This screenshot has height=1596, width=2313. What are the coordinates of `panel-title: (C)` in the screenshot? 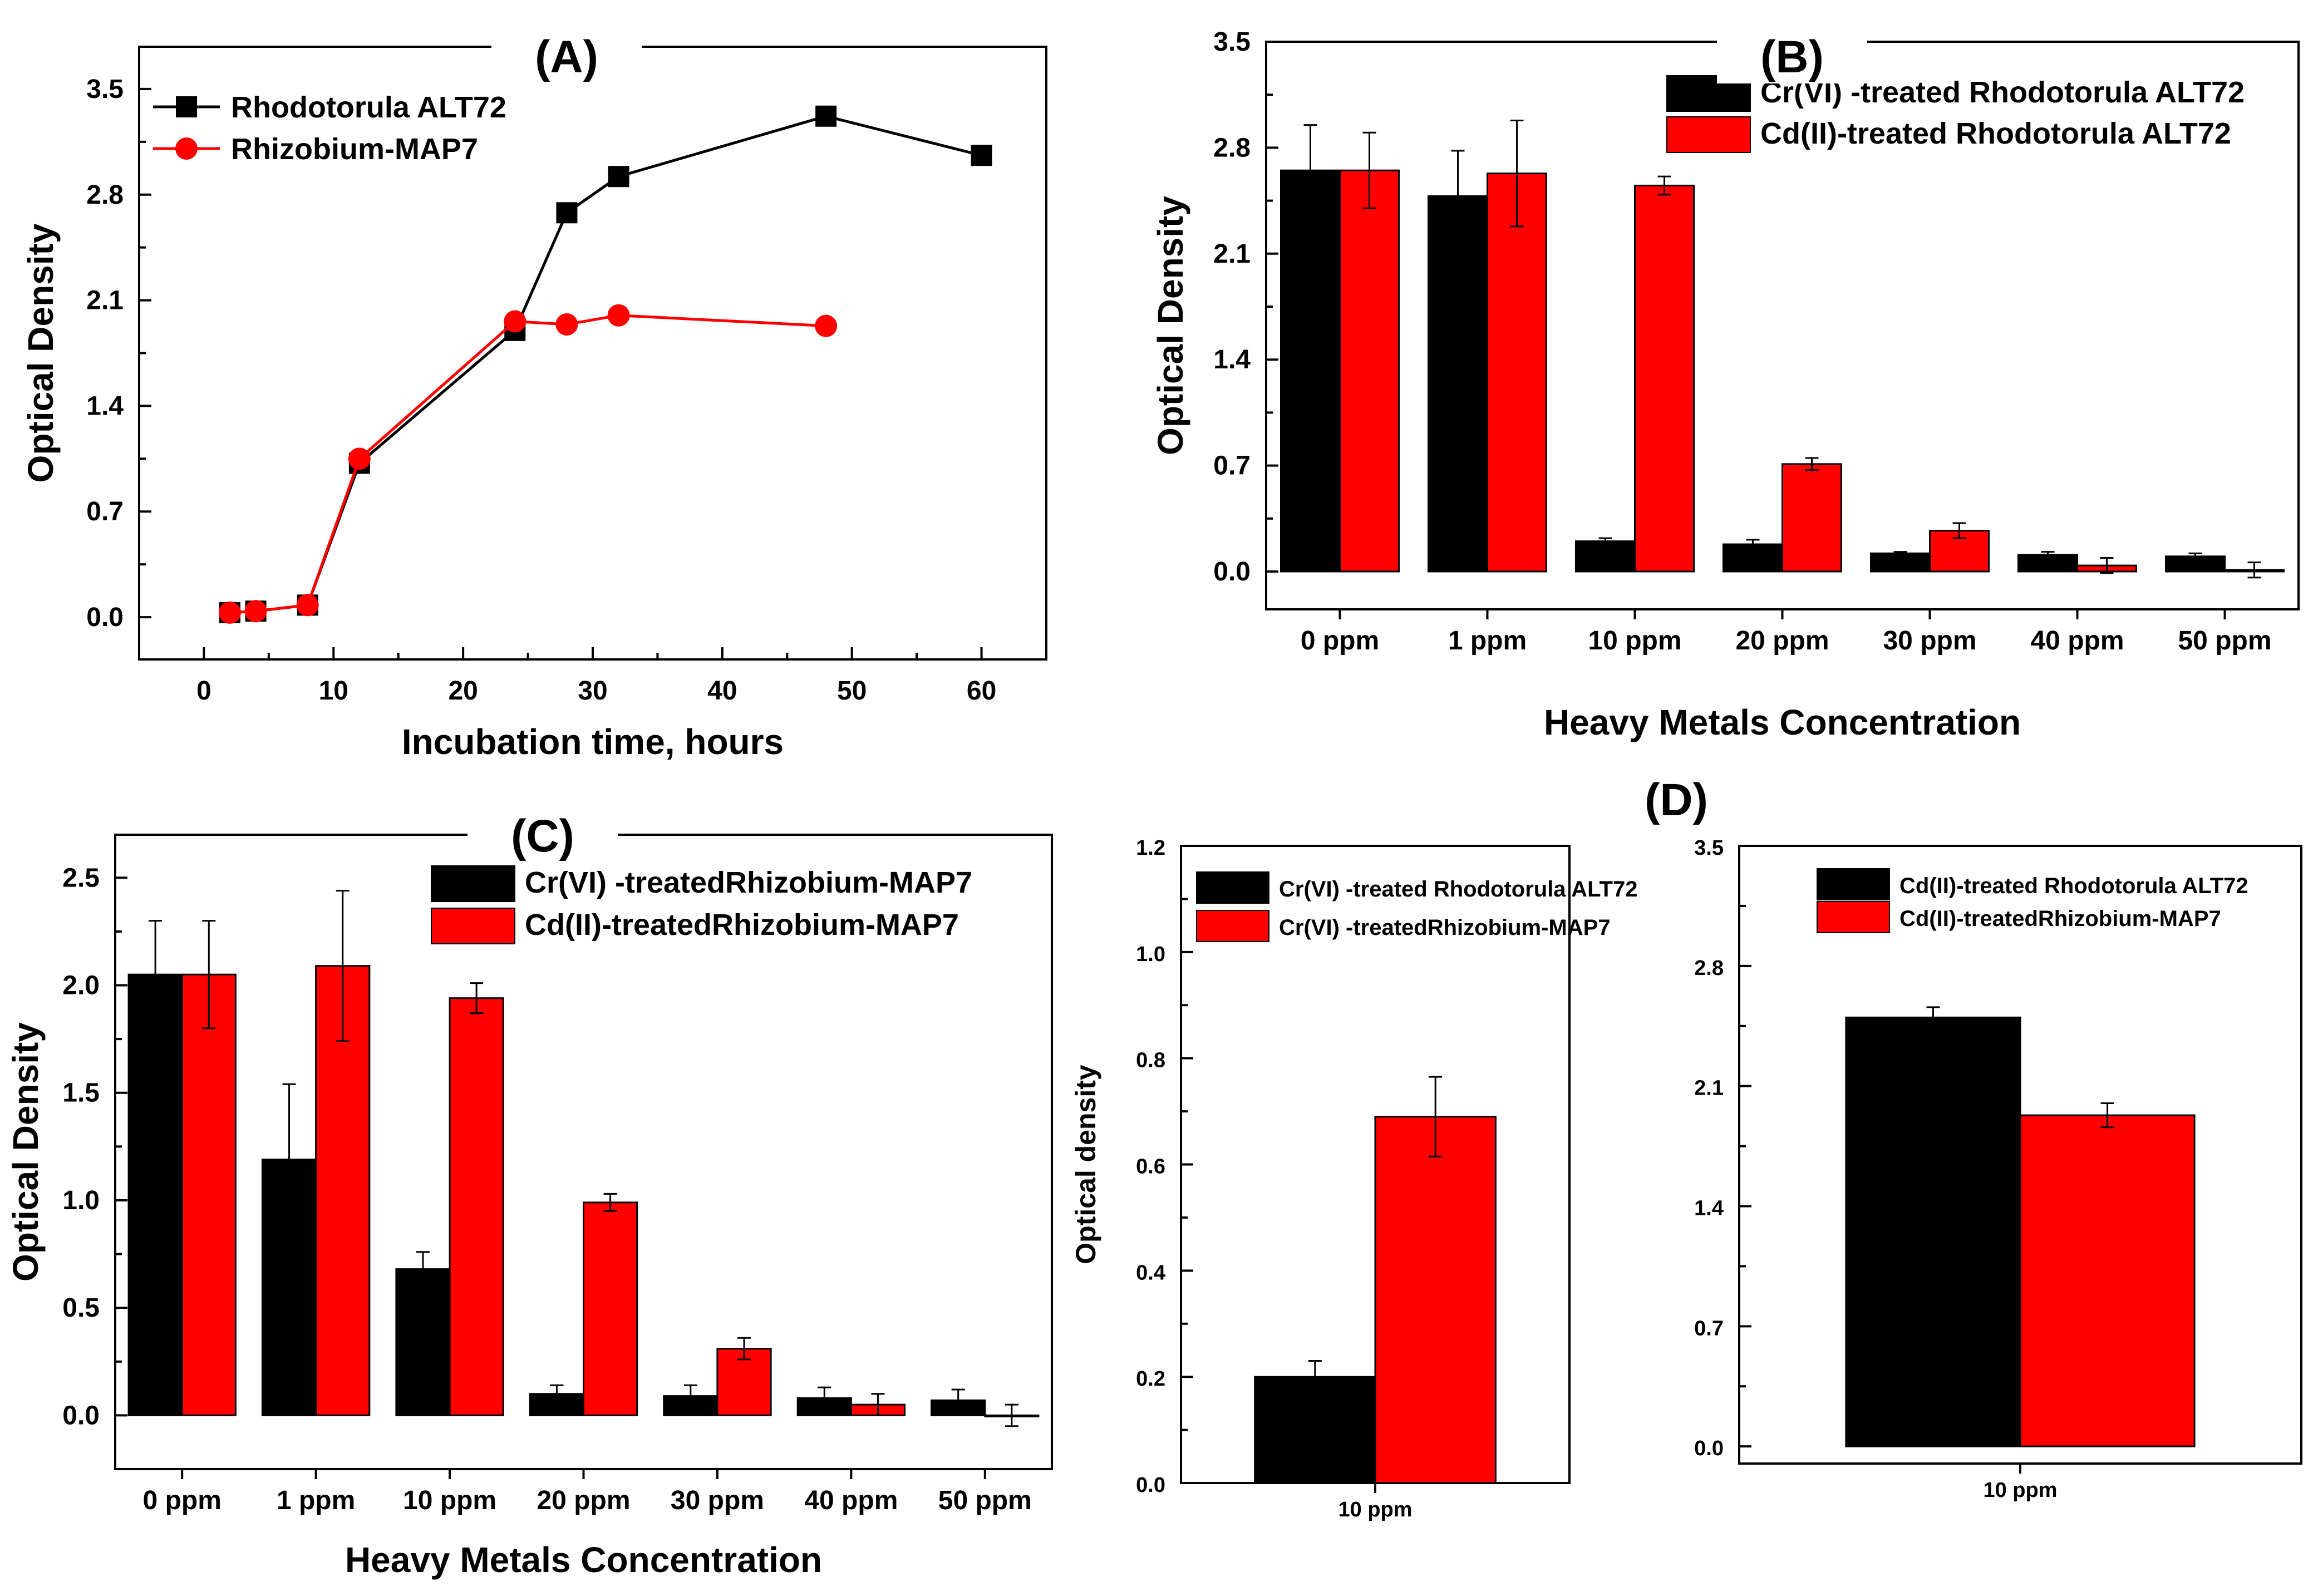 It's located at (542, 836).